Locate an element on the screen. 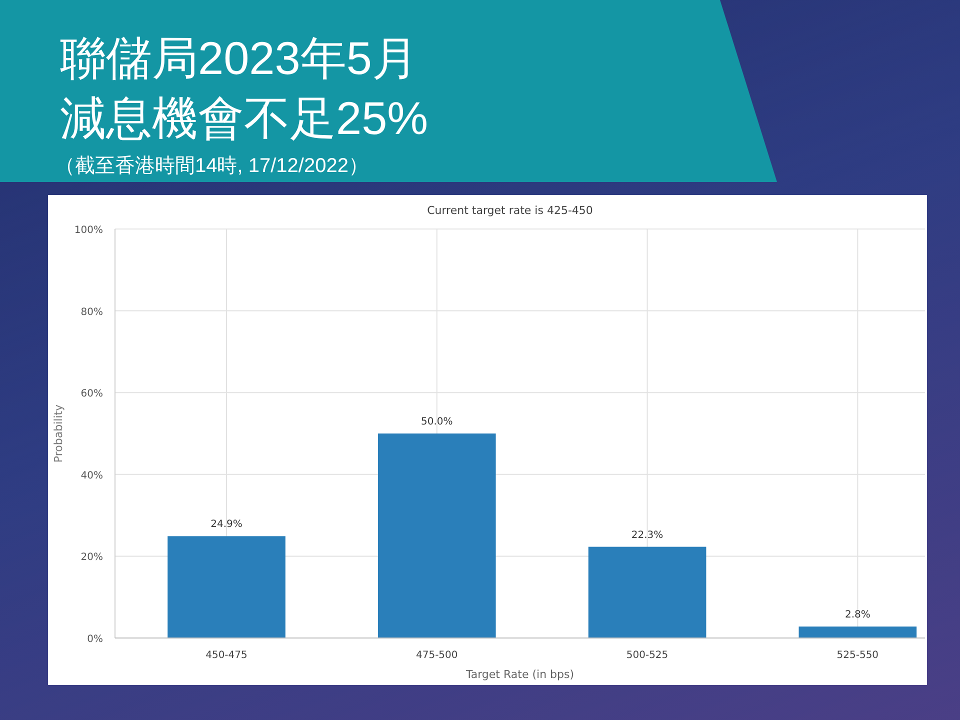 This screenshot has width=960, height=720. chart-title: 聯儲局2023年5月減息機會不足25% is located at coordinates (245, 88).